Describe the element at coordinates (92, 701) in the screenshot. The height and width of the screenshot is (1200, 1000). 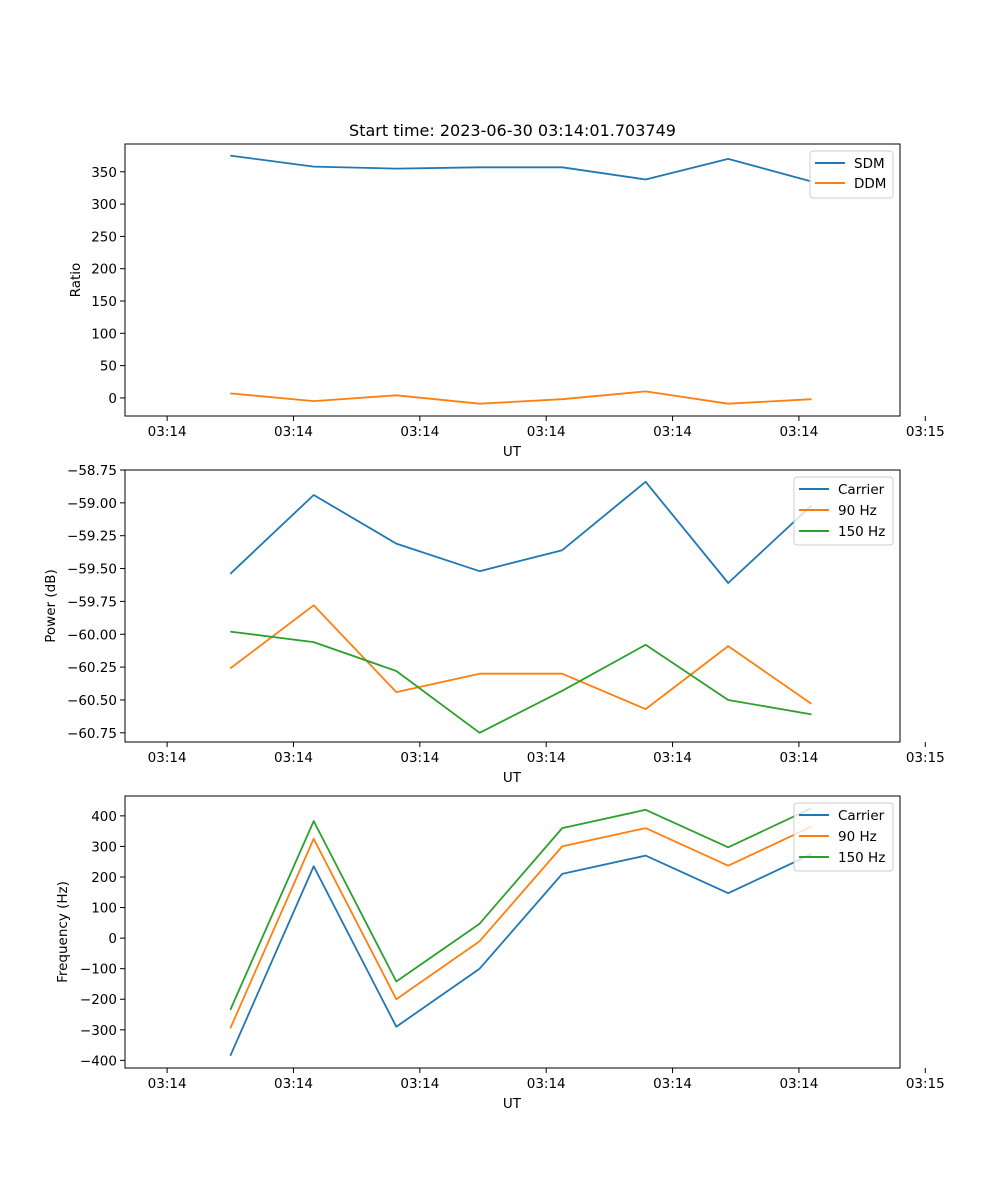
I see `y-tick-label: −60.50` at that location.